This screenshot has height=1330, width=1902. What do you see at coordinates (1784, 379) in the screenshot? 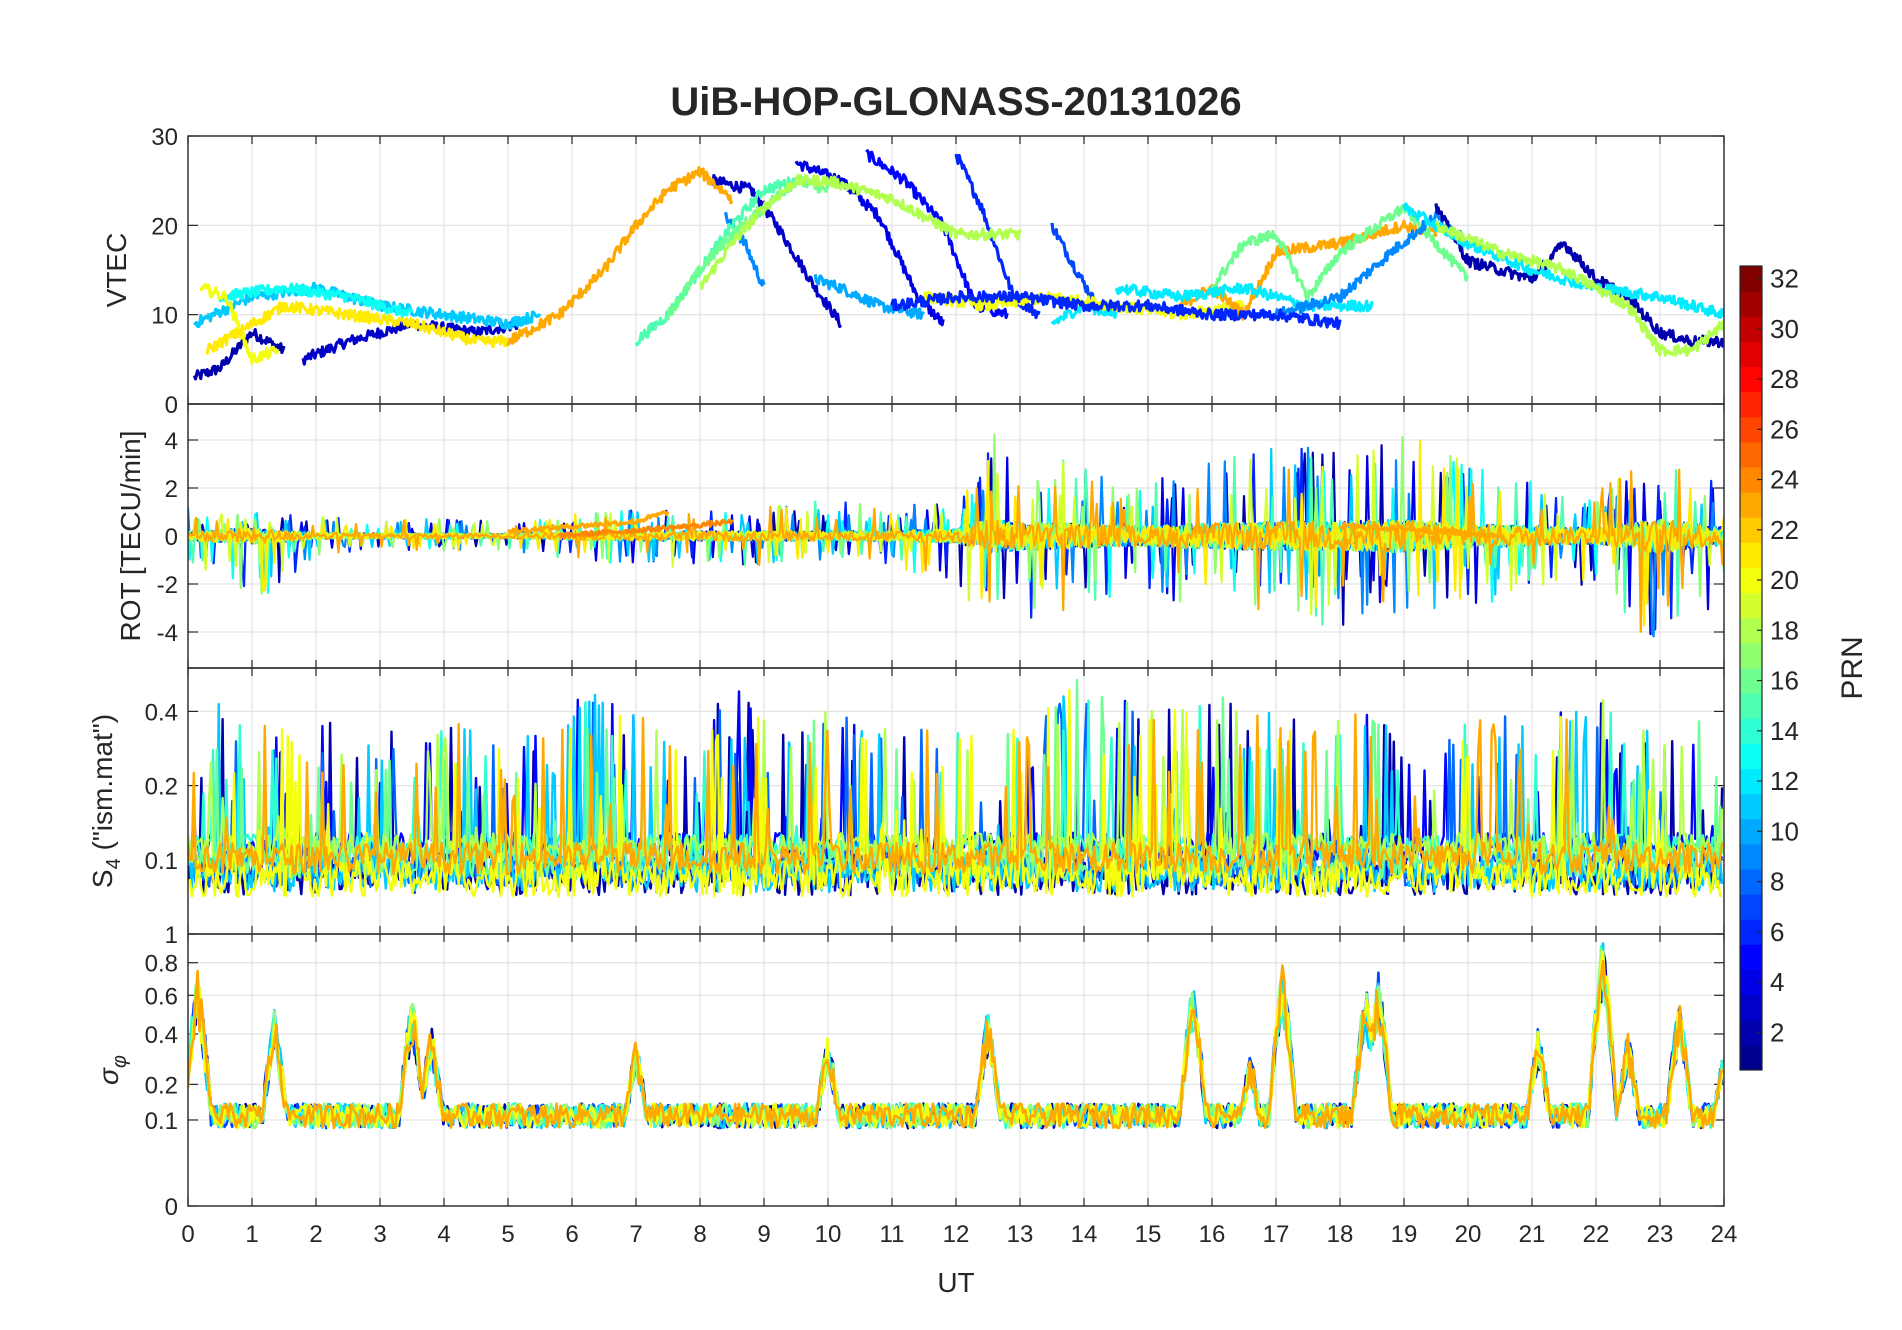
I see `colorbar-tick-label: 28` at bounding box center [1784, 379].